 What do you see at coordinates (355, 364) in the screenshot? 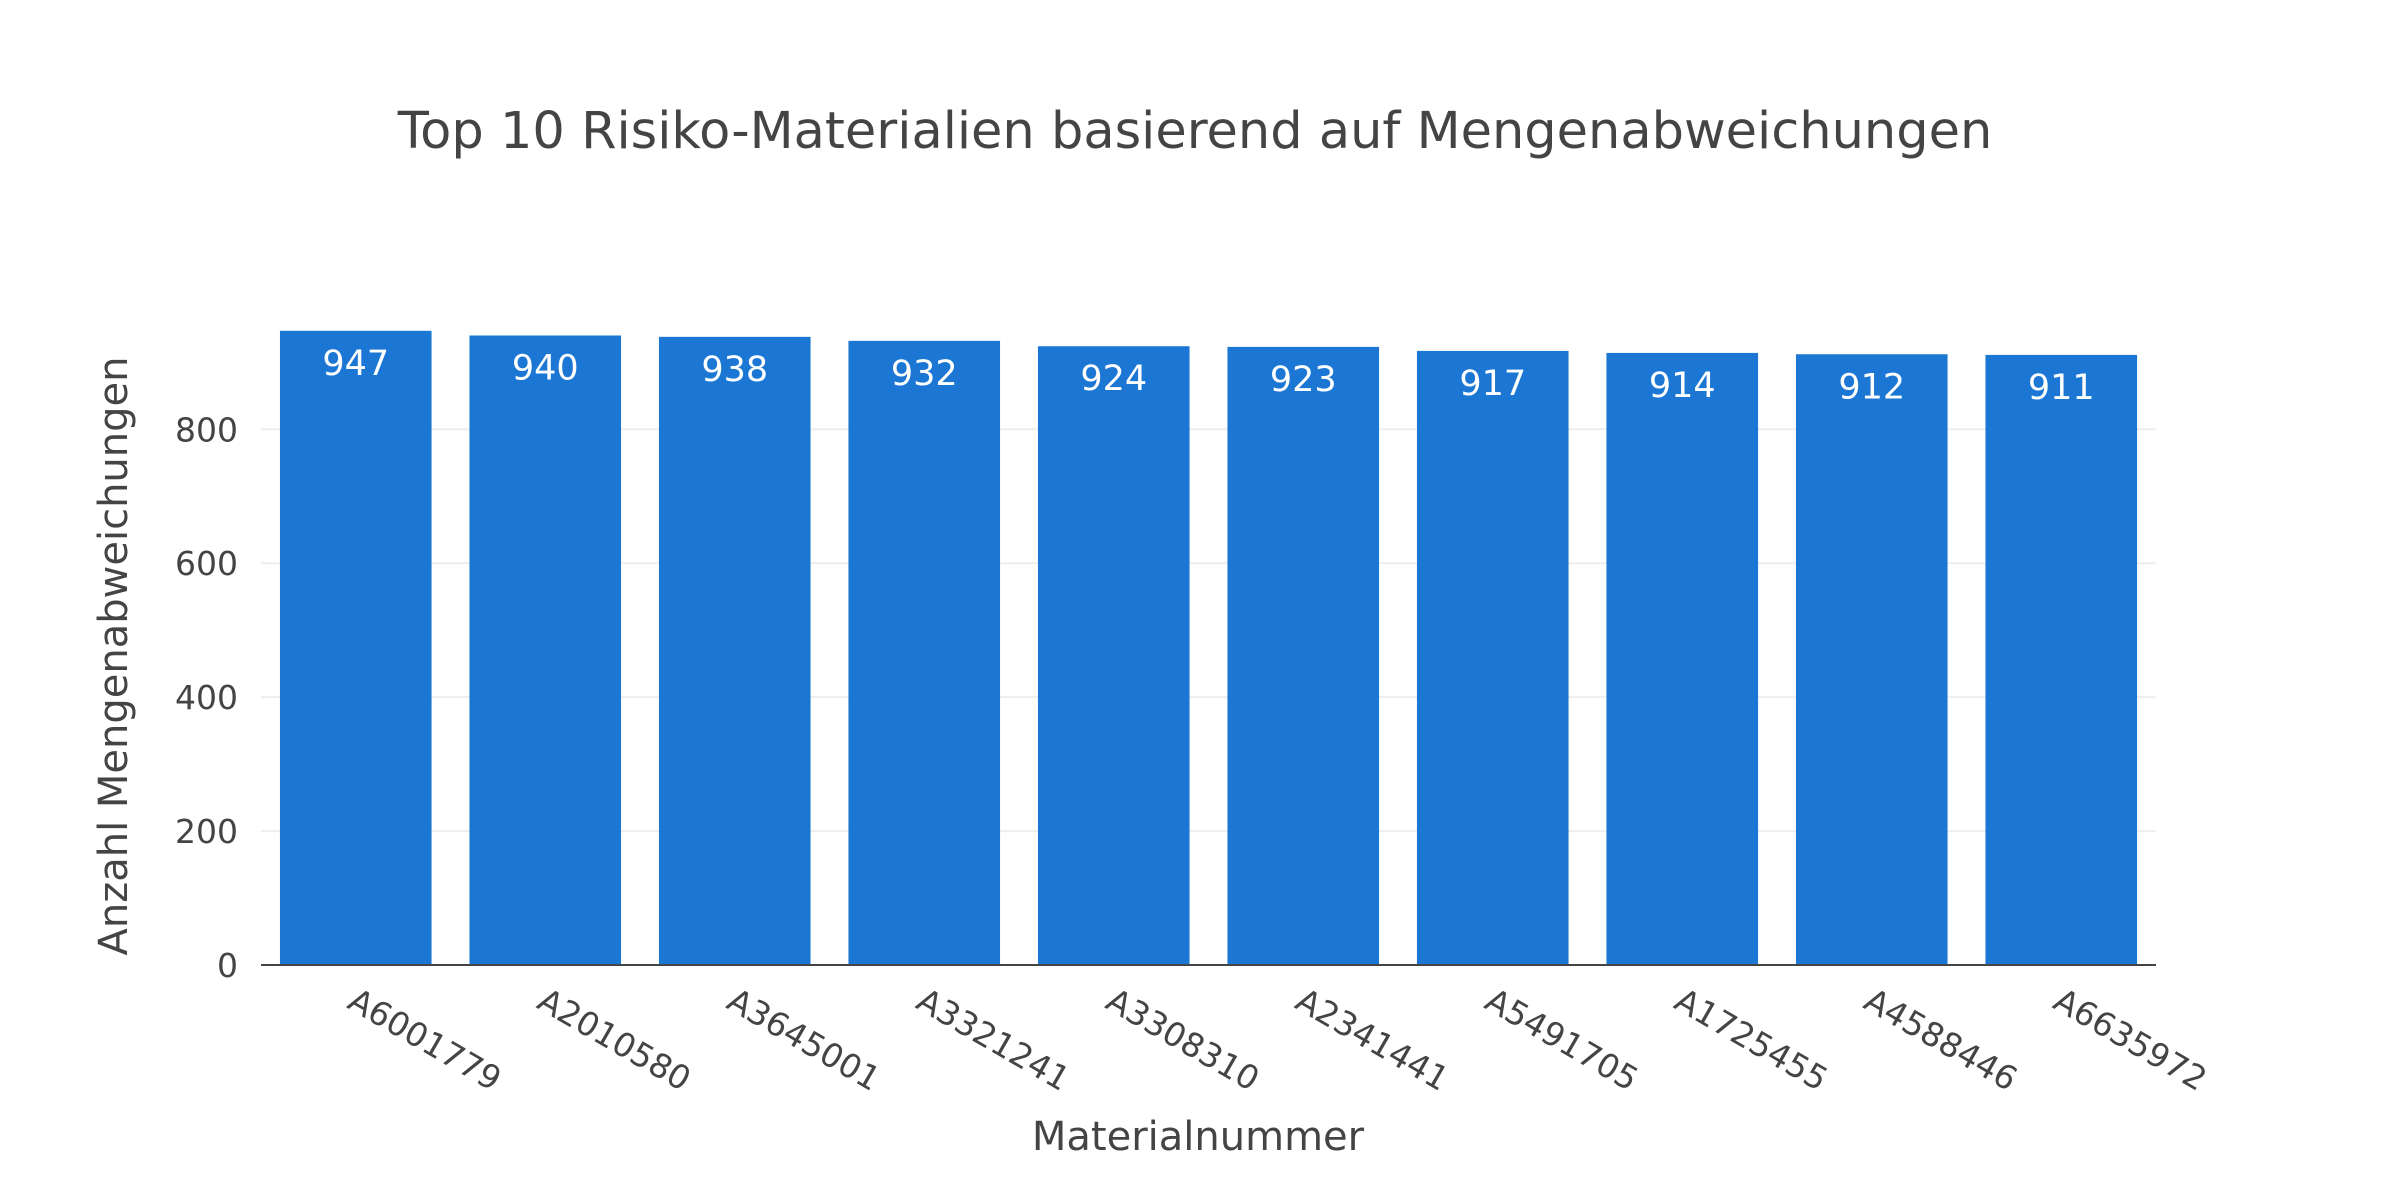
I see `bar-data-label: 947` at bounding box center [355, 364].